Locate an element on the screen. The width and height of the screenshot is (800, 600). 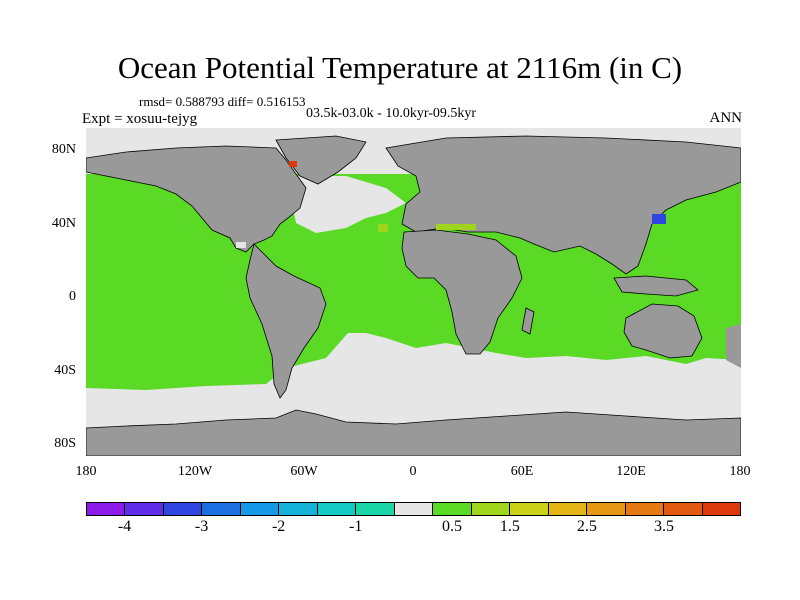
lon-tick-120w: 120W is located at coordinates (195, 471).